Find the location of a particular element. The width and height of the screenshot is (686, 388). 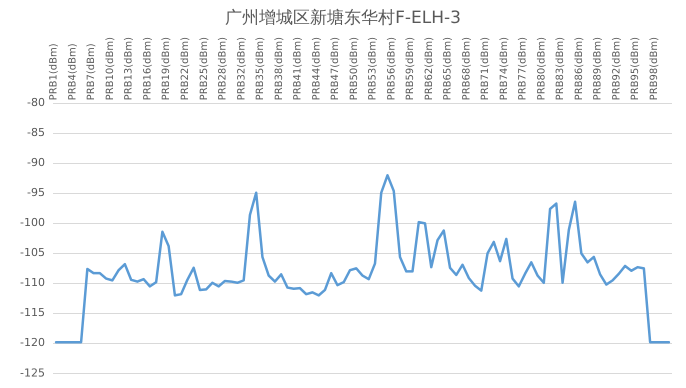

x-tick-label: PRB92(dBm) is located at coordinates (616, 68).